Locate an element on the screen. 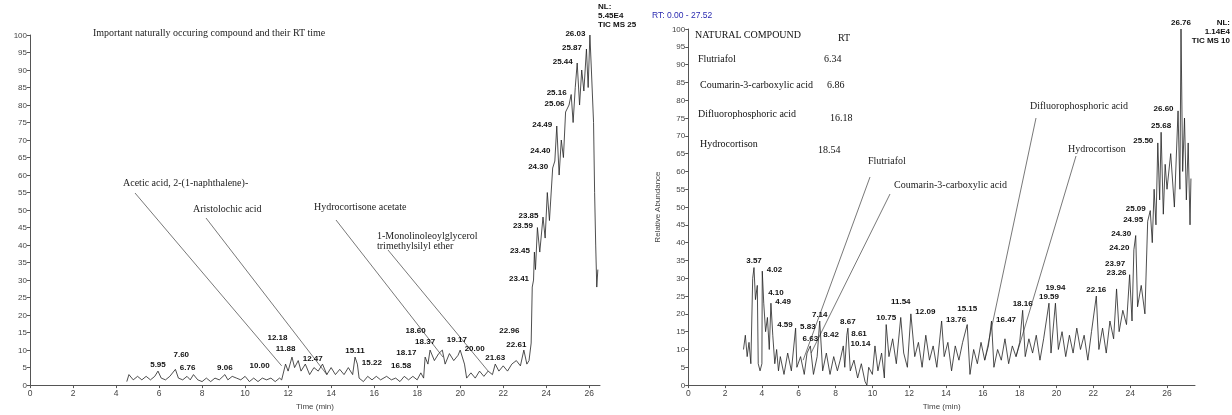 The height and width of the screenshot is (415, 1232). annotation: 23.59 is located at coordinates (523, 226).